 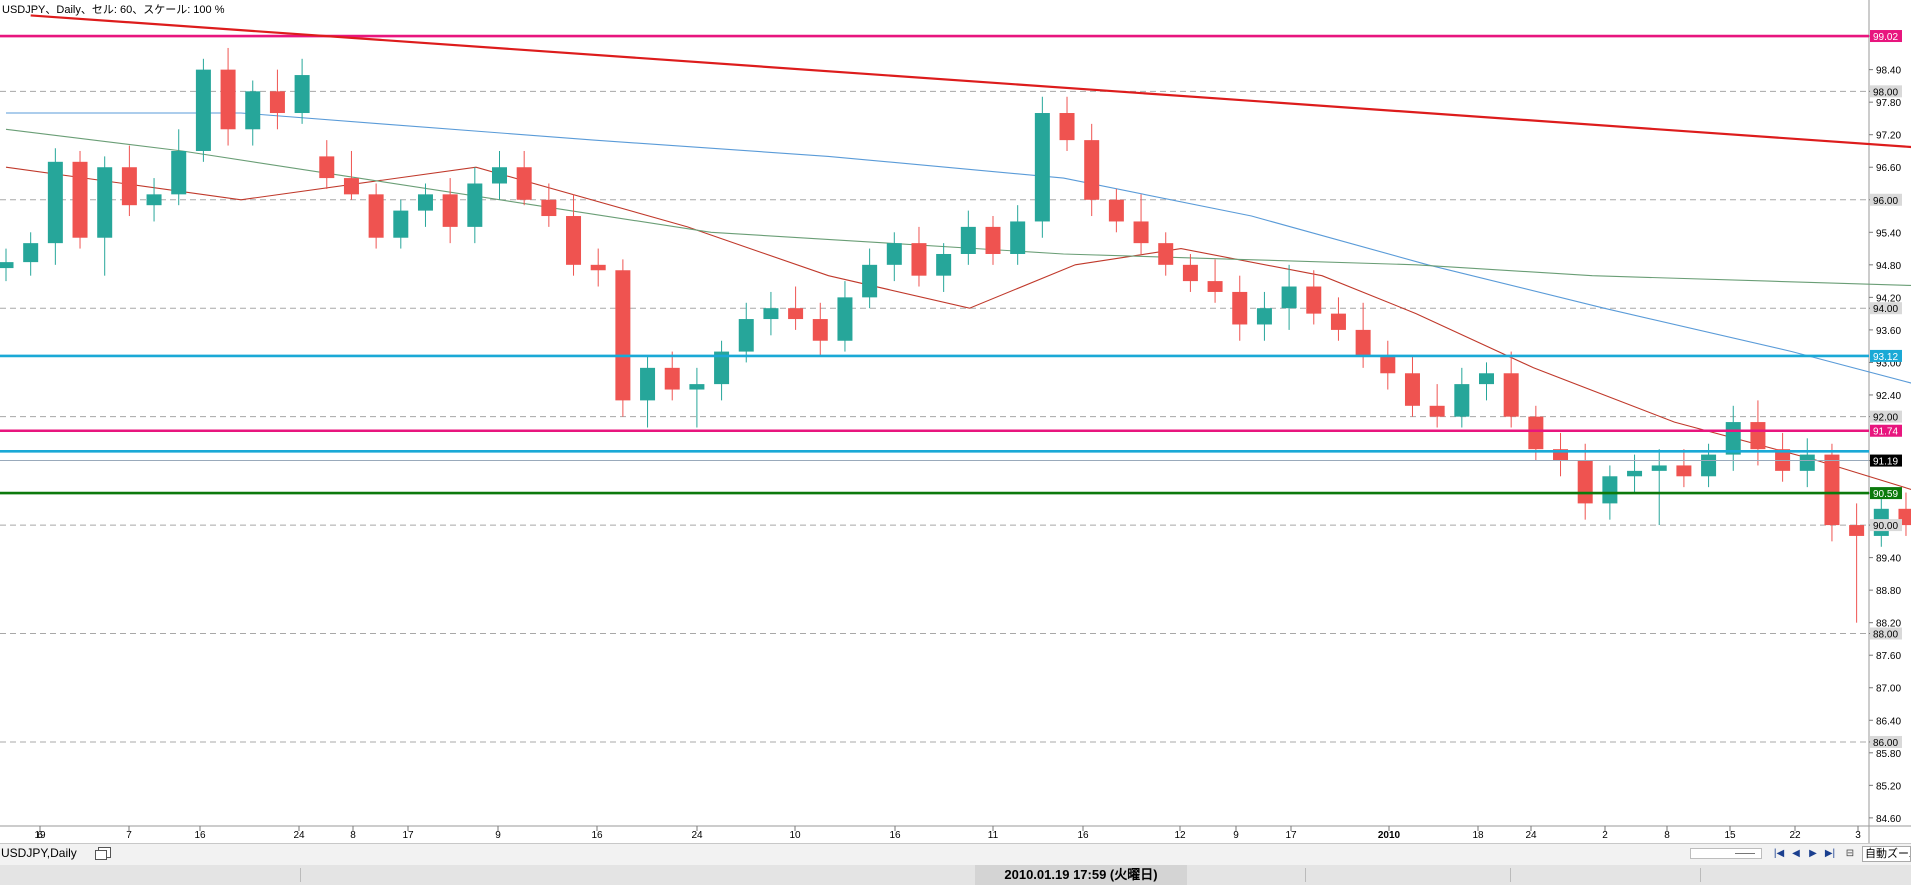 I want to click on window-icon, so click(x=103, y=853).